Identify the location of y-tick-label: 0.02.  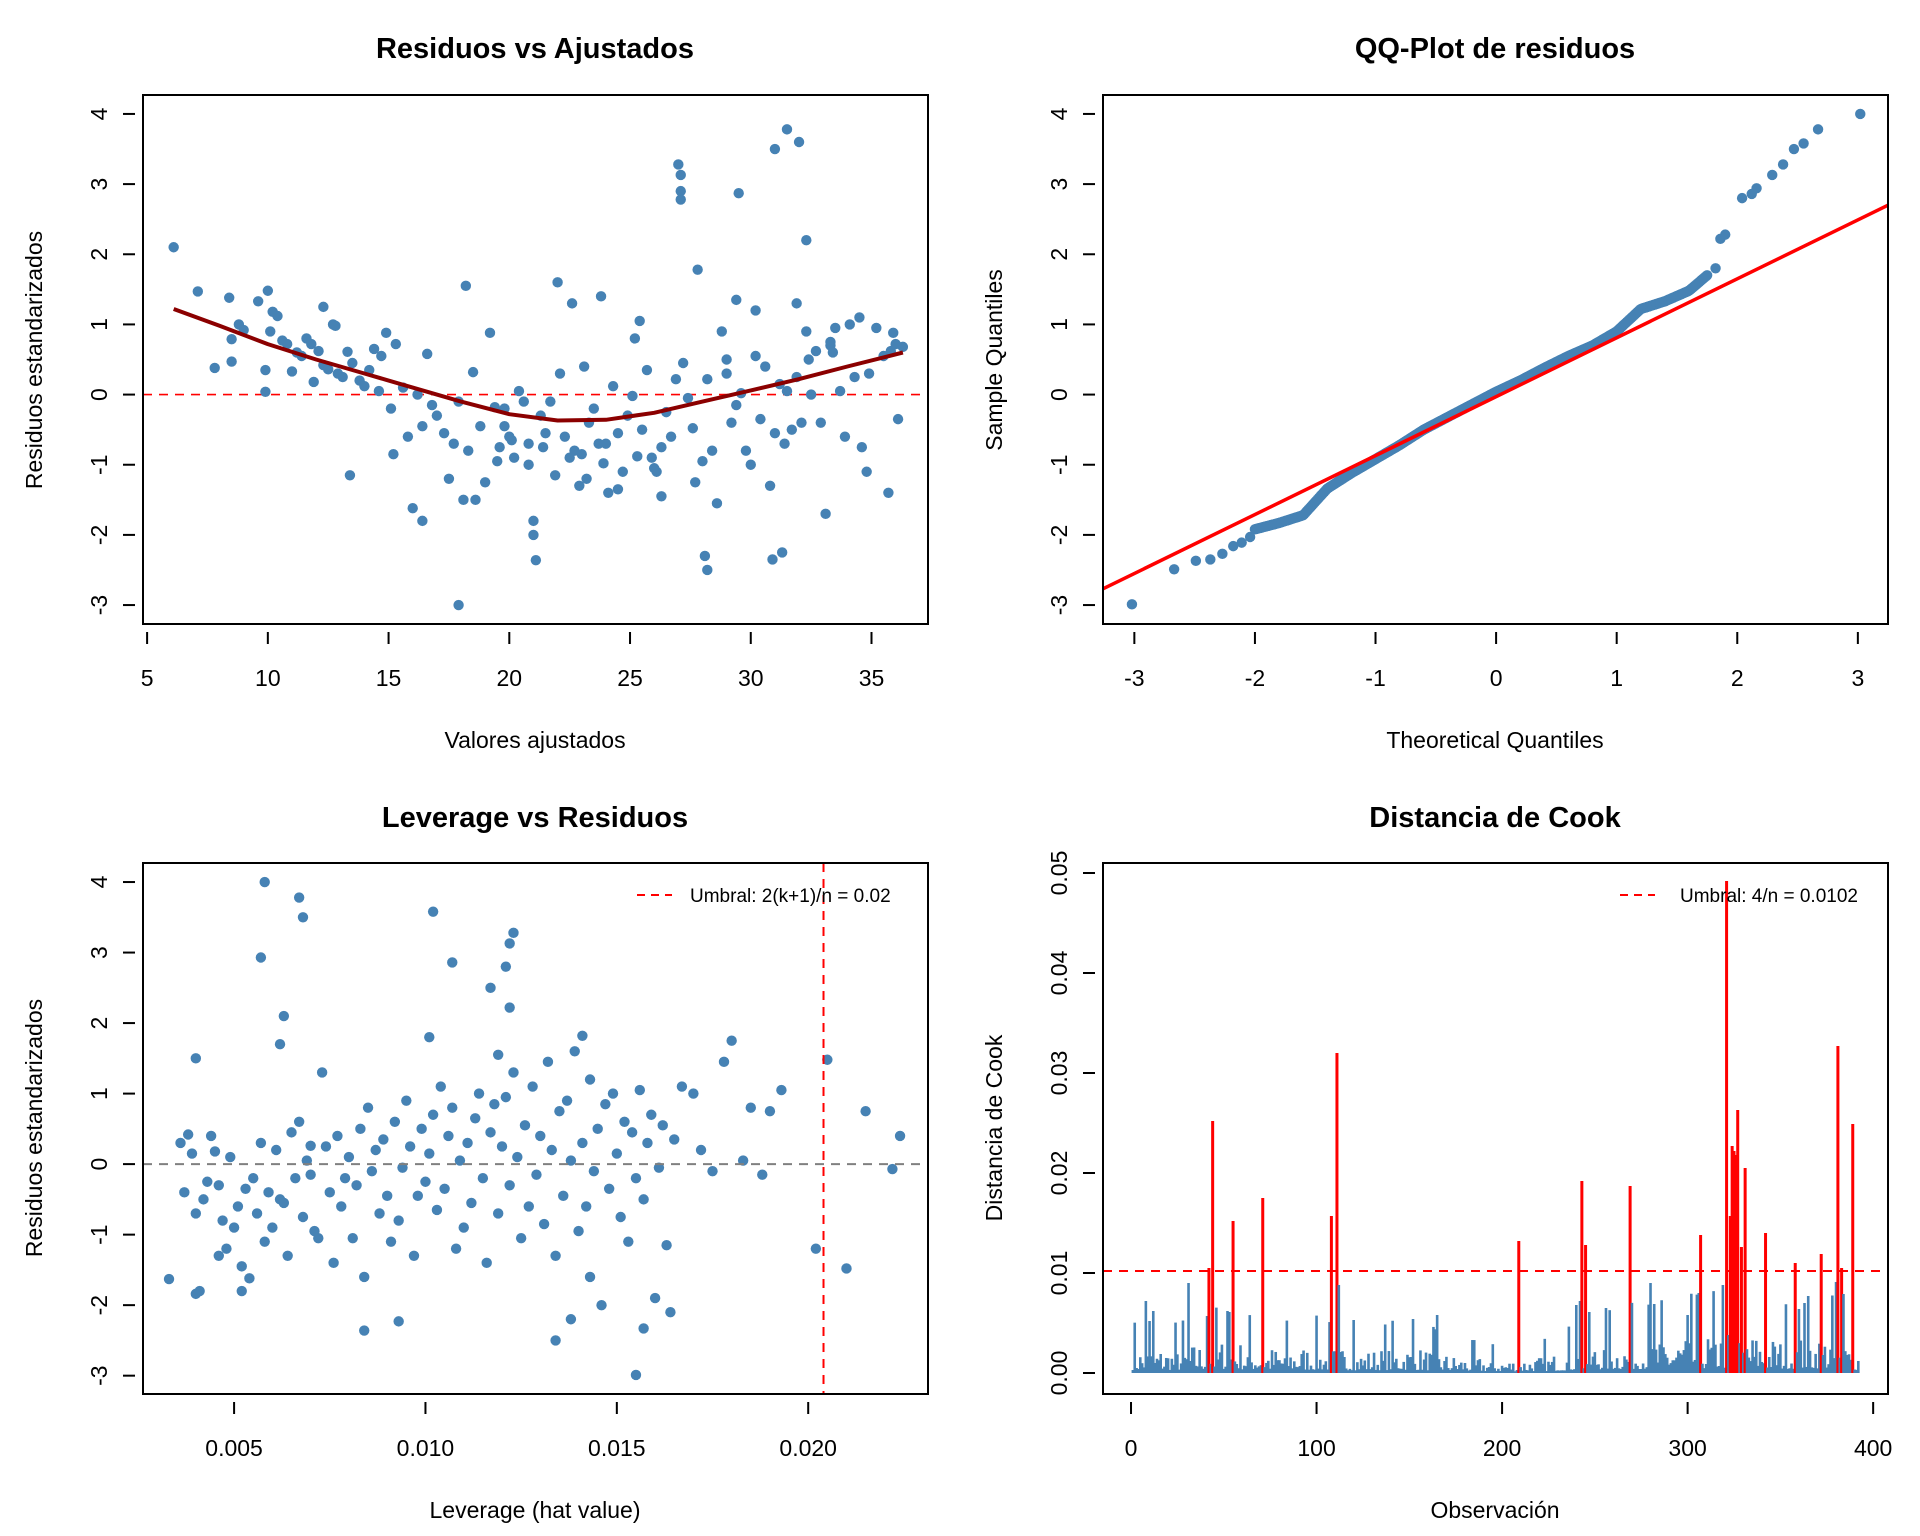
(1059, 1173).